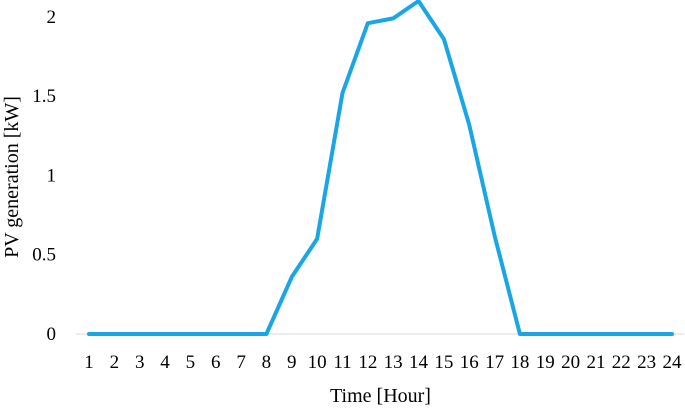 This screenshot has height=413, width=685. What do you see at coordinates (89, 362) in the screenshot?
I see `x-tick-label: 1` at bounding box center [89, 362].